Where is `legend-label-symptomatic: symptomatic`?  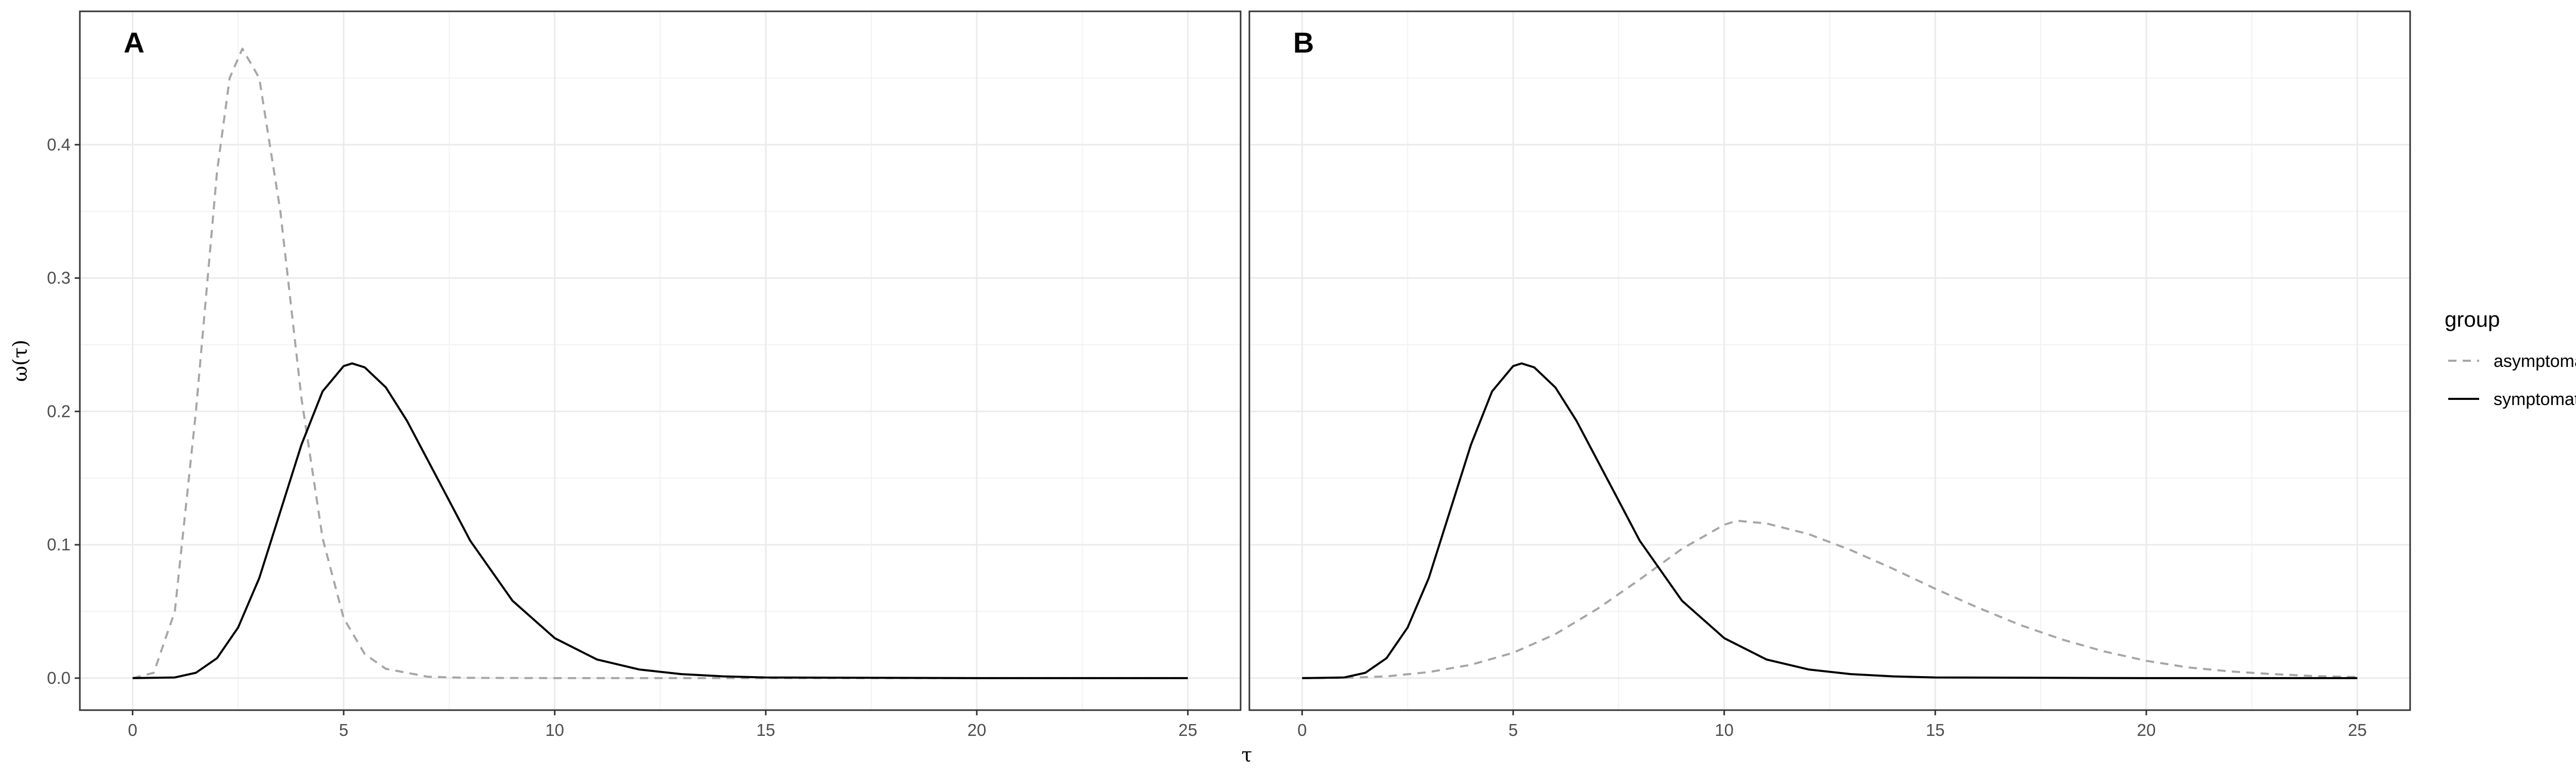 legend-label-symptomatic: symptomatic is located at coordinates (2535, 399).